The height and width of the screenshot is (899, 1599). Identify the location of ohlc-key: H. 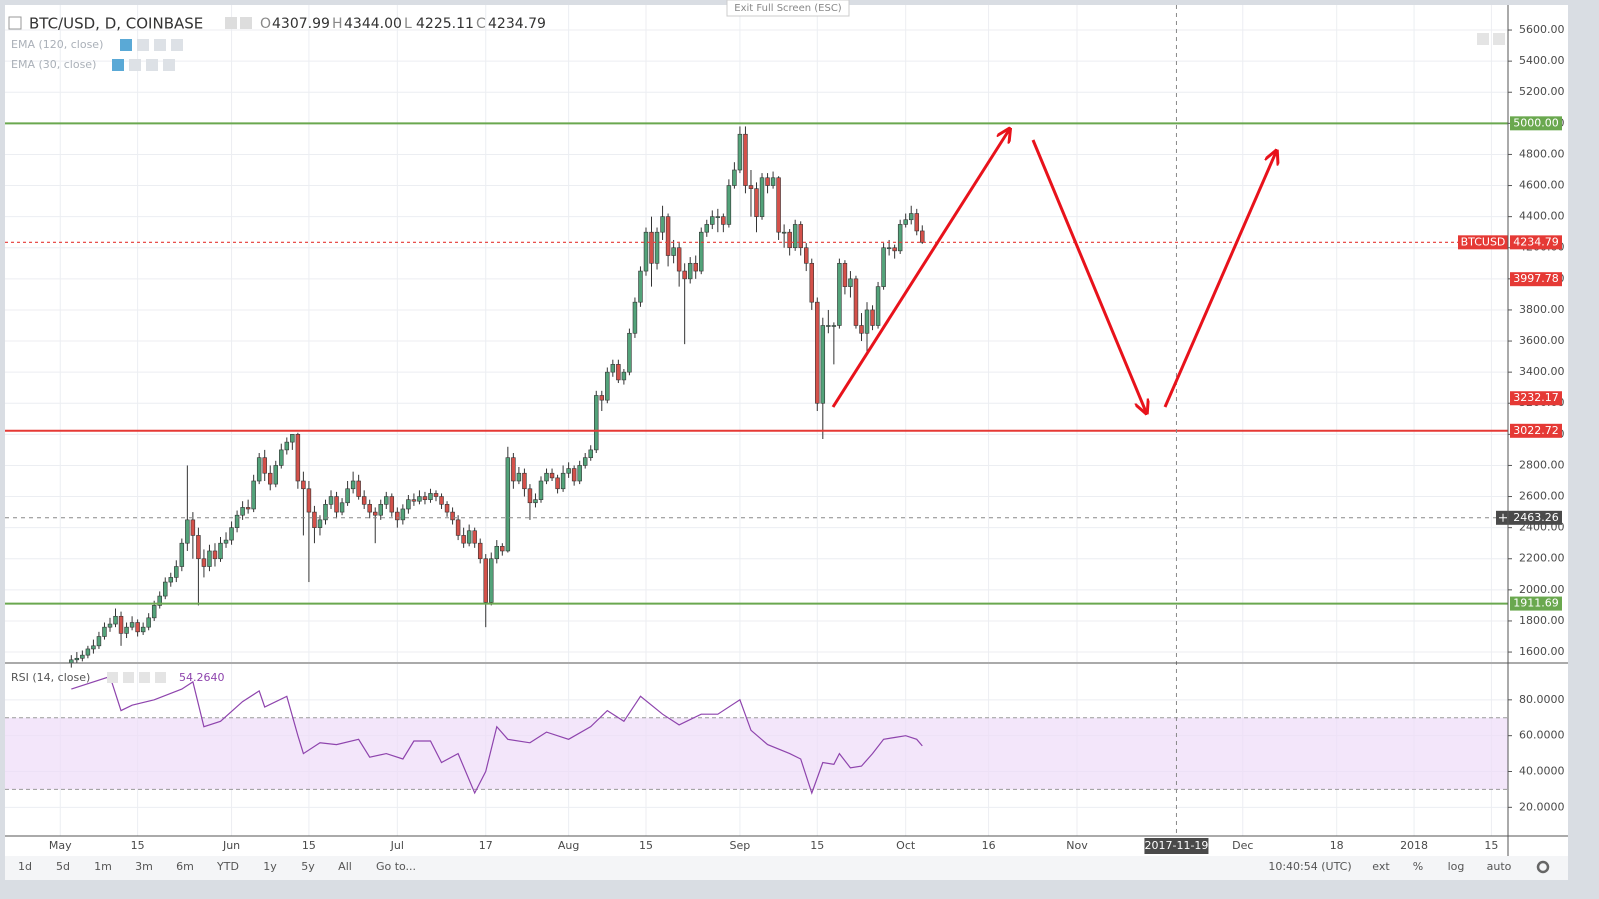
(337, 24).